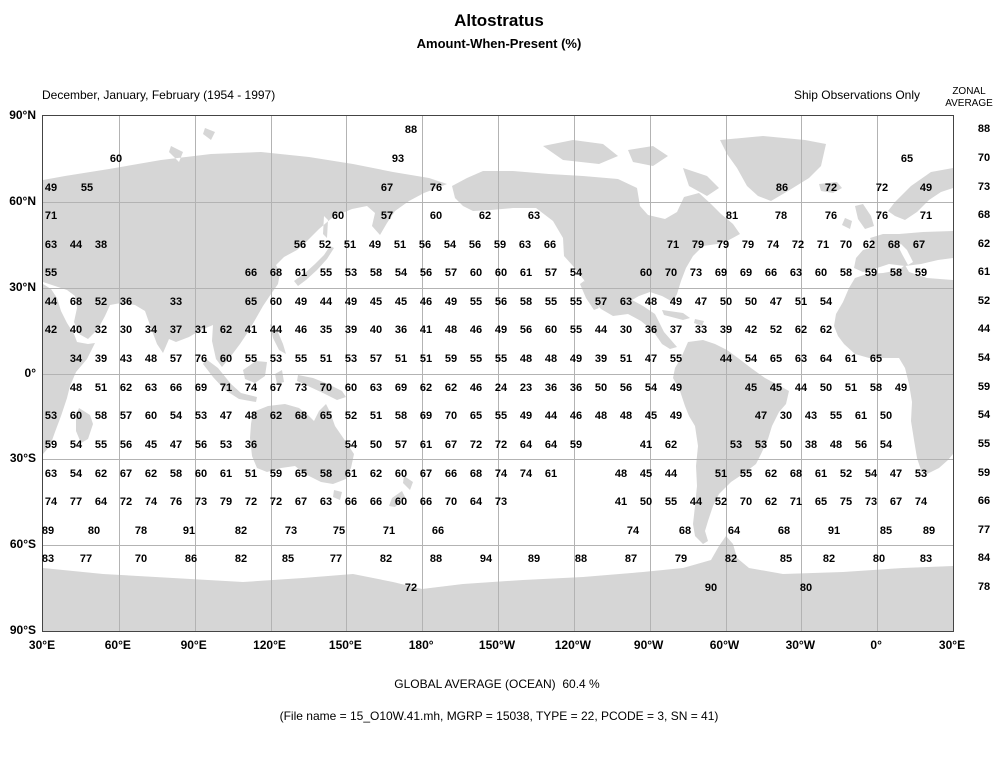 Image resolution: width=998 pixels, height=760 pixels. I want to click on grid-value: 33, so click(701, 330).